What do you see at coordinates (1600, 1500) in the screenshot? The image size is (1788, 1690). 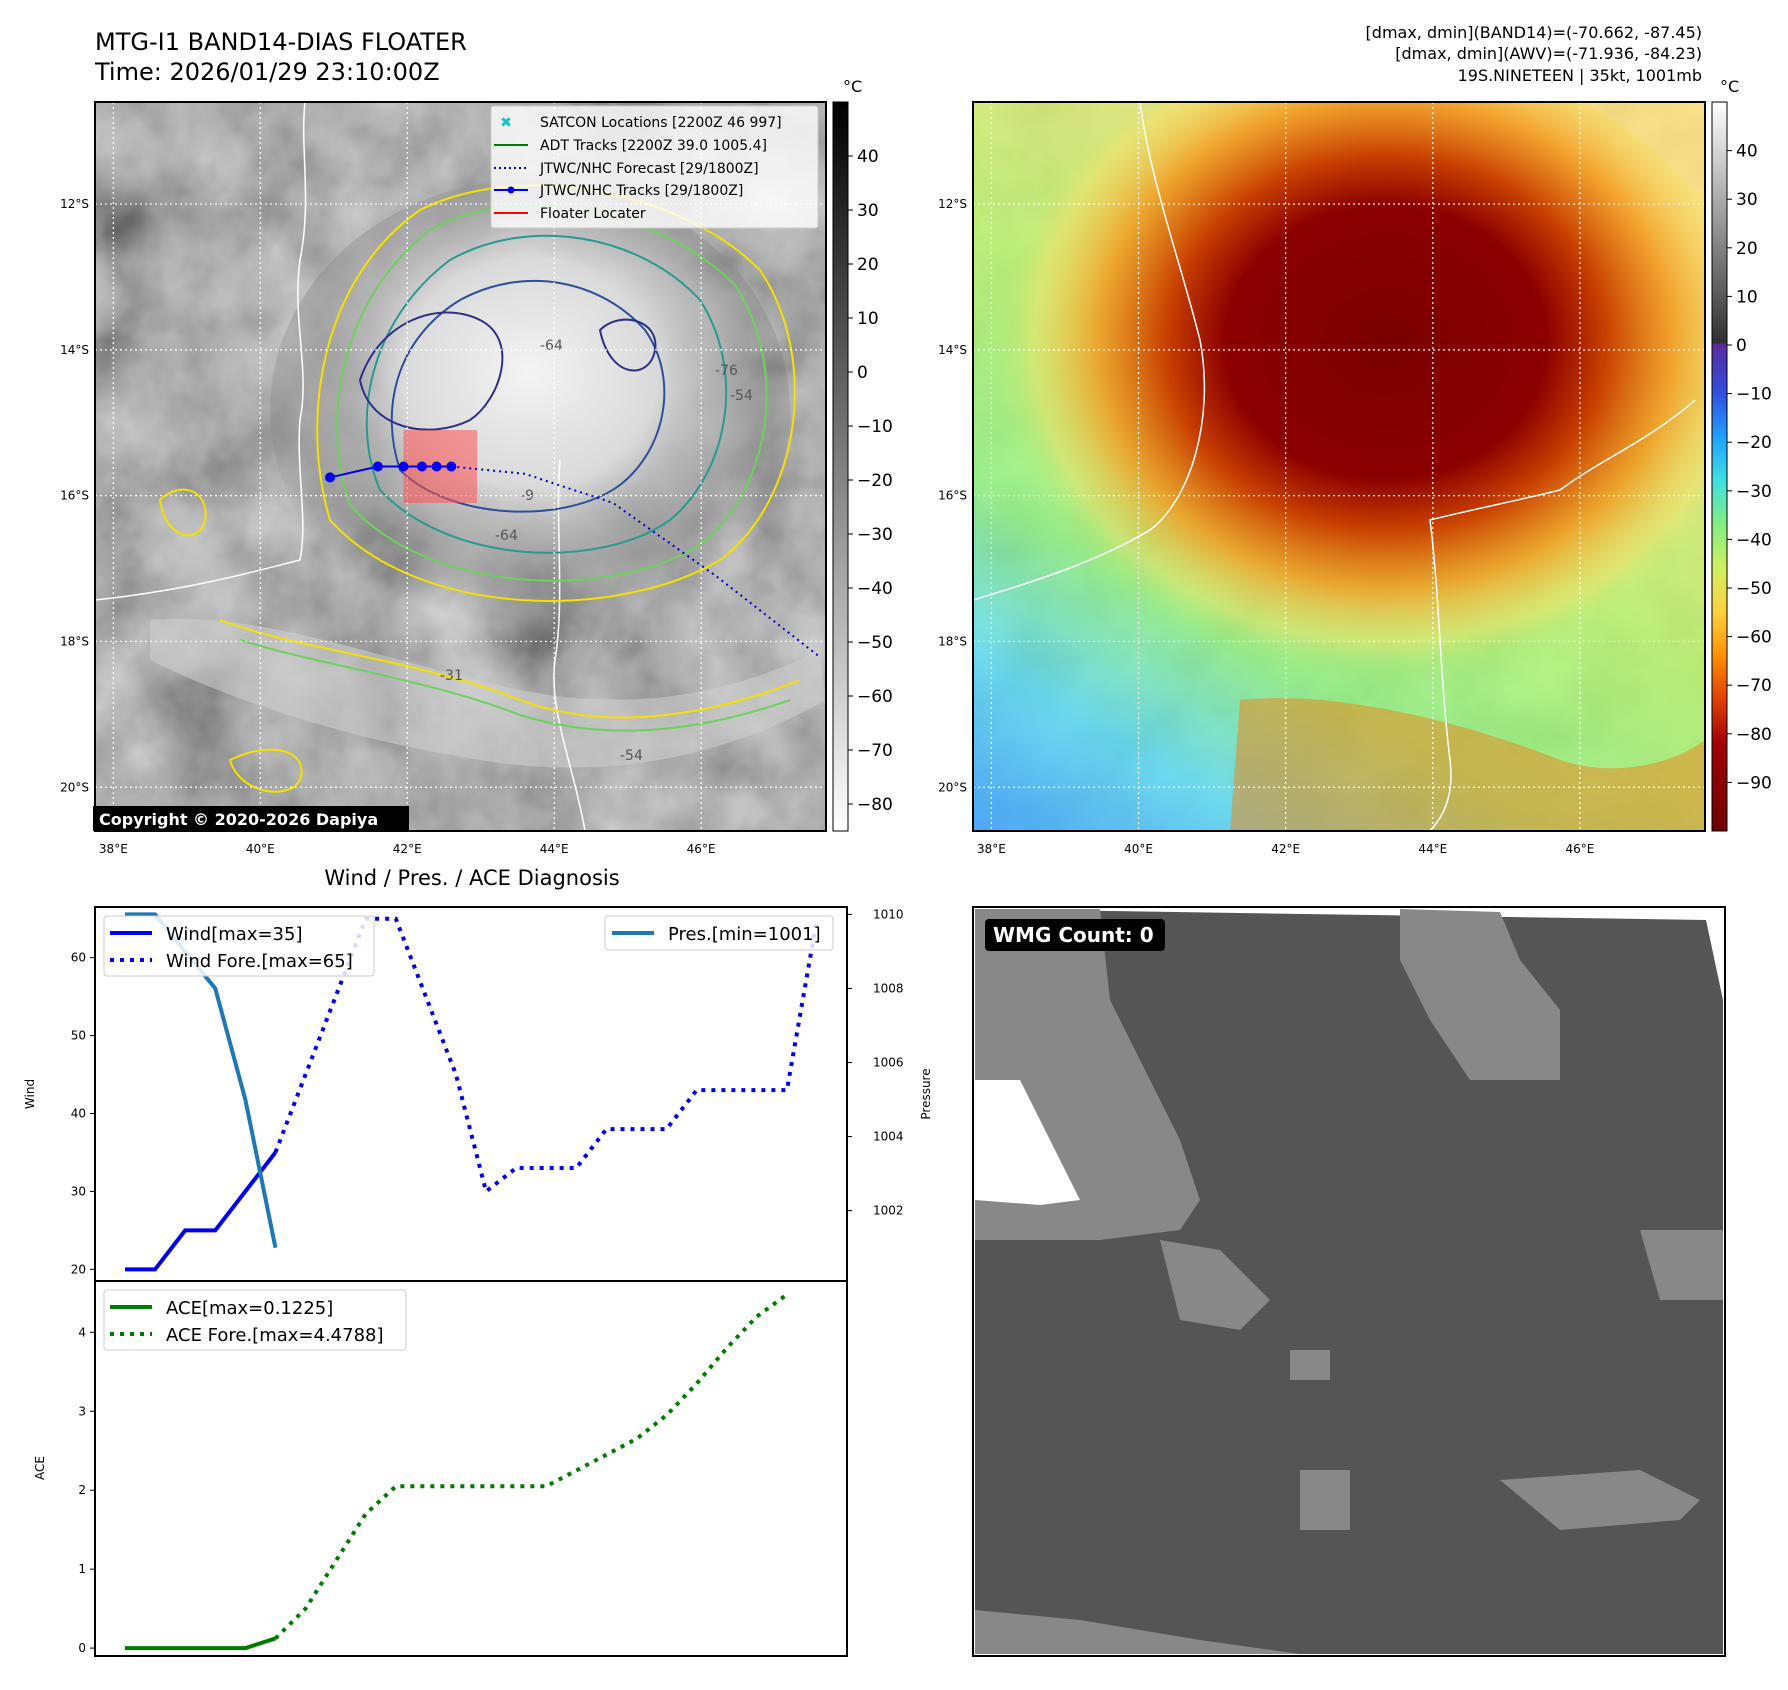 I see `wmg-gray-patch-right` at bounding box center [1600, 1500].